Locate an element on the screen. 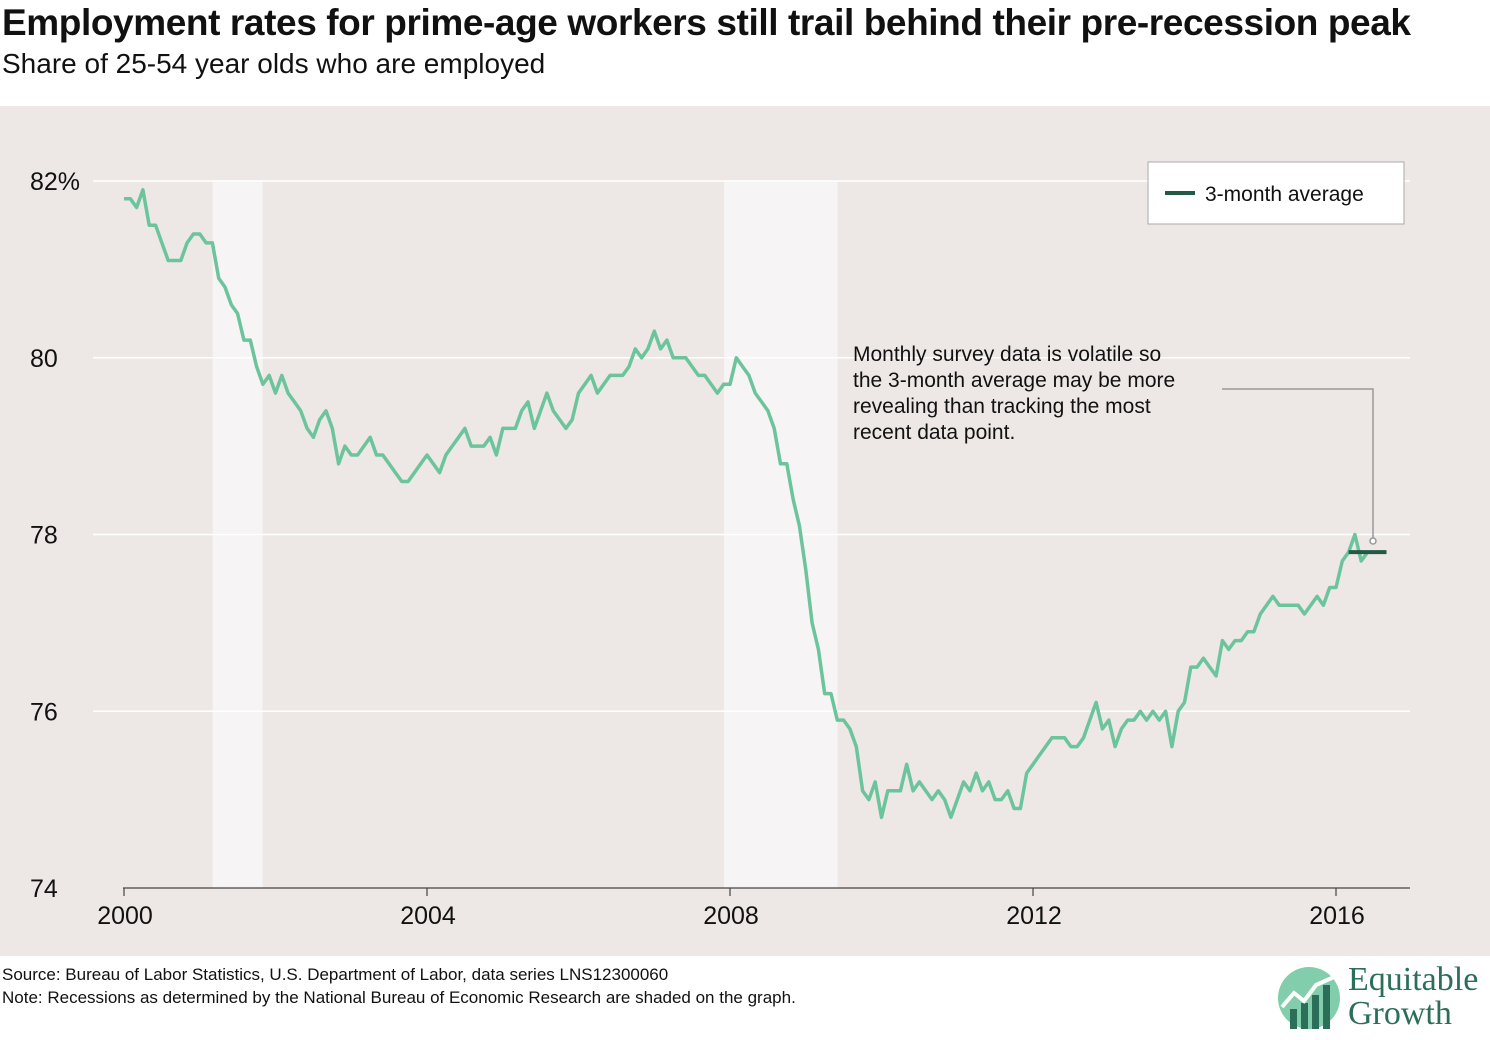  legend-box is located at coordinates (1276, 193).